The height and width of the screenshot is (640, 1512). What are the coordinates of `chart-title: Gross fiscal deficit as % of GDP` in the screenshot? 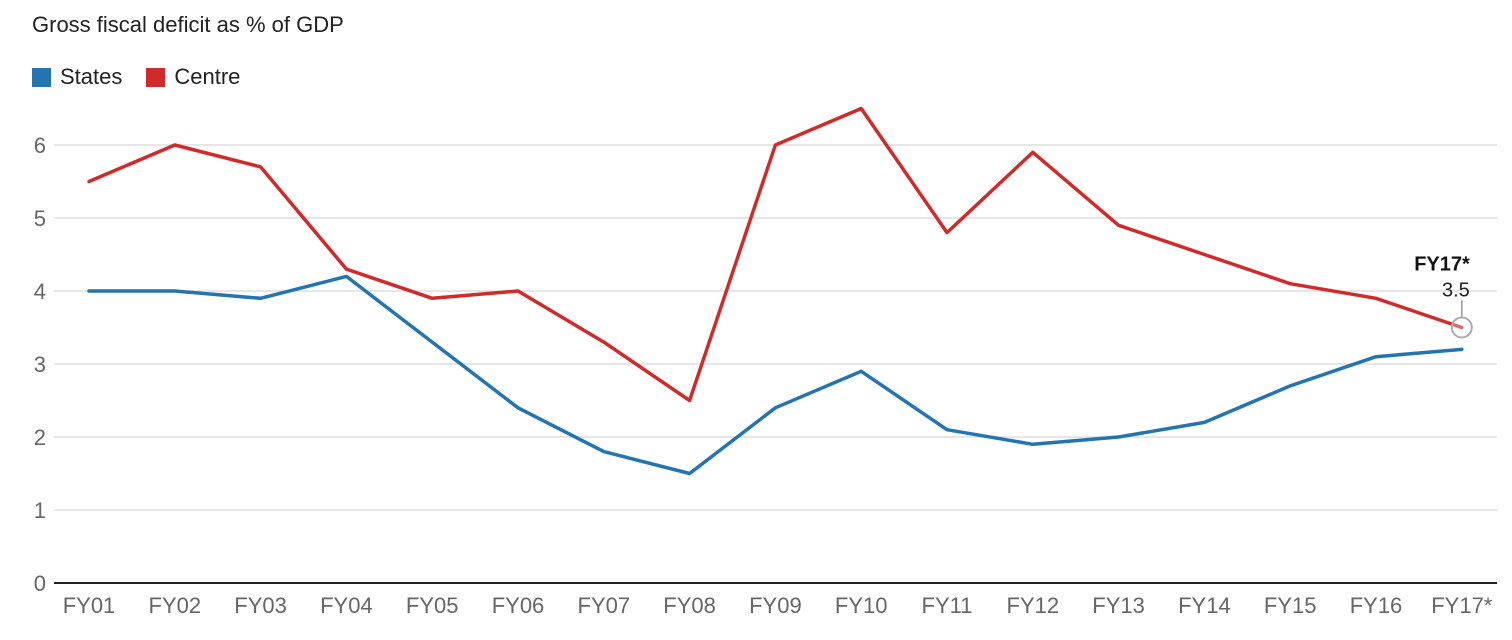 It's located at (188, 24).